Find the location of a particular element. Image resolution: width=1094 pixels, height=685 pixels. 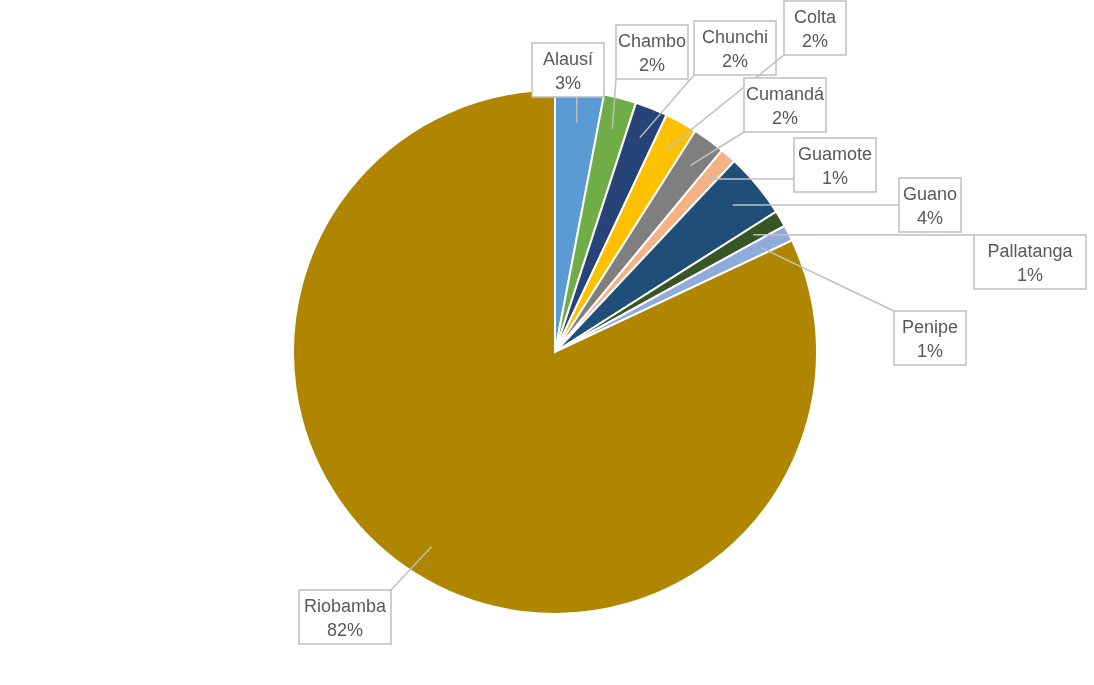

data-label: 82% is located at coordinates (345, 630).